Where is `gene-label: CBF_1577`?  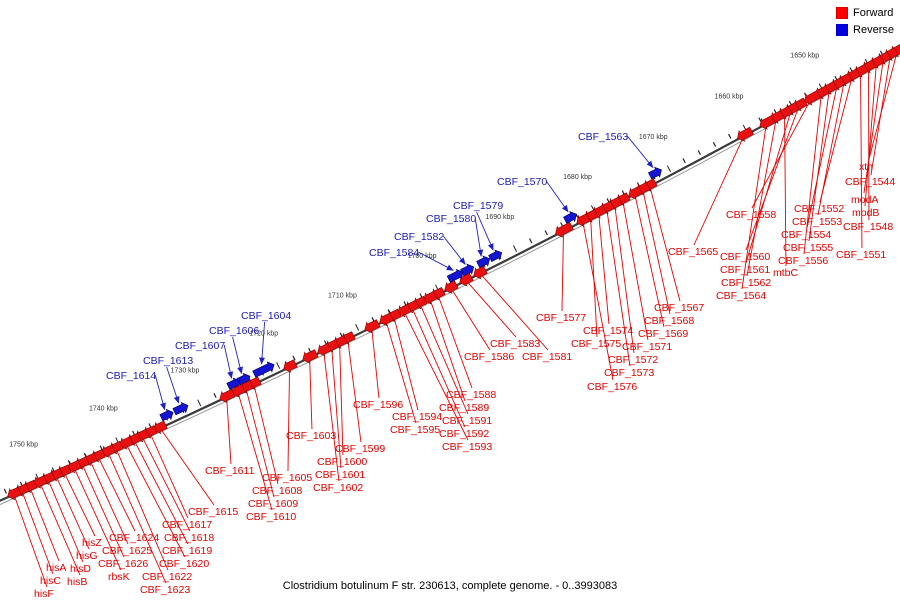
gene-label: CBF_1577 is located at coordinates (561, 318).